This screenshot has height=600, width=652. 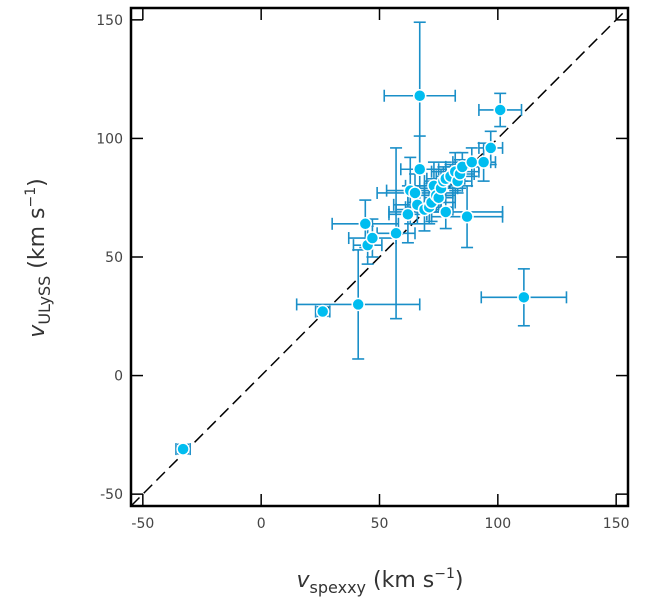 I want to click on y-tick-label: 150, so click(x=109, y=21).